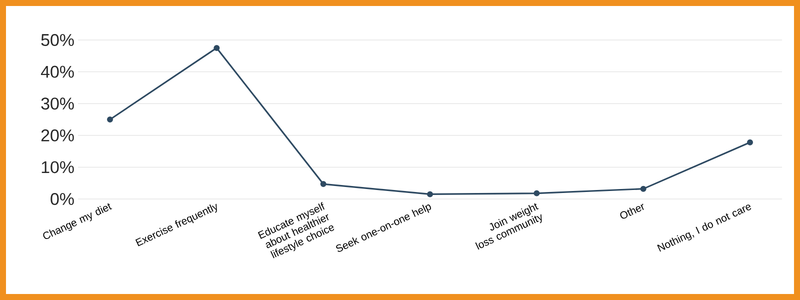 This screenshot has width=800, height=300. What do you see at coordinates (57, 135) in the screenshot?
I see `y-tick-label: 20%` at bounding box center [57, 135].